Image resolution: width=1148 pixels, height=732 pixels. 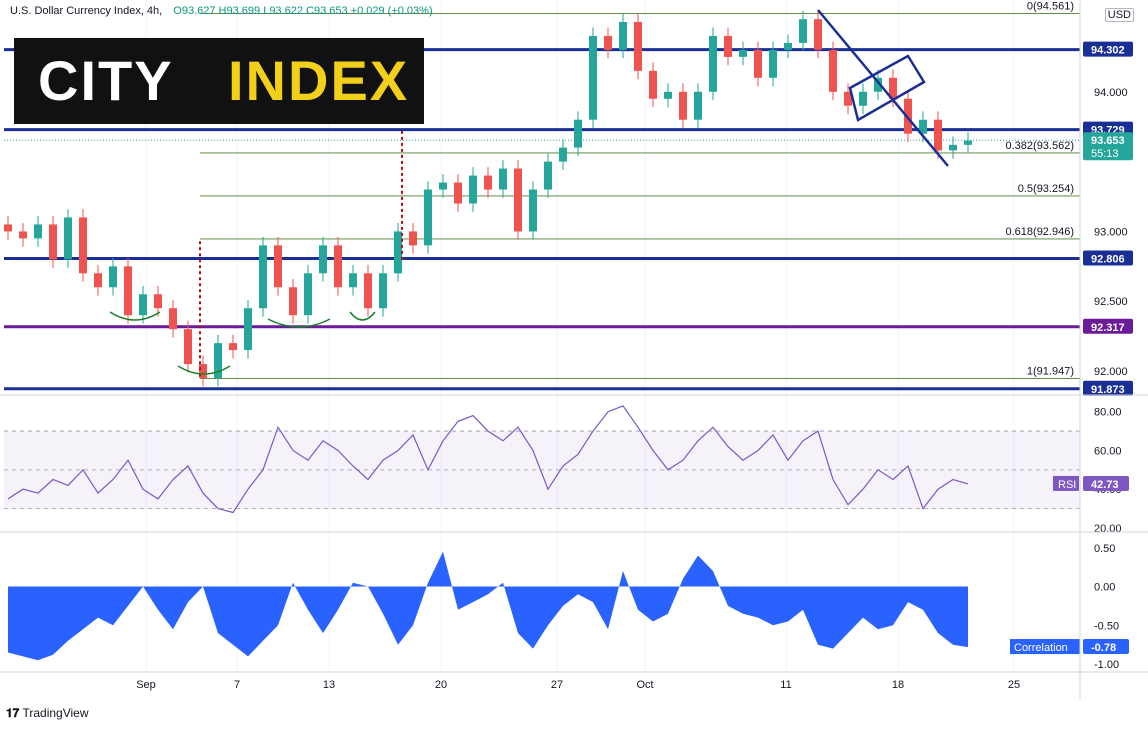 What do you see at coordinates (898, 685) in the screenshot?
I see `x-tick-label: 18` at bounding box center [898, 685].